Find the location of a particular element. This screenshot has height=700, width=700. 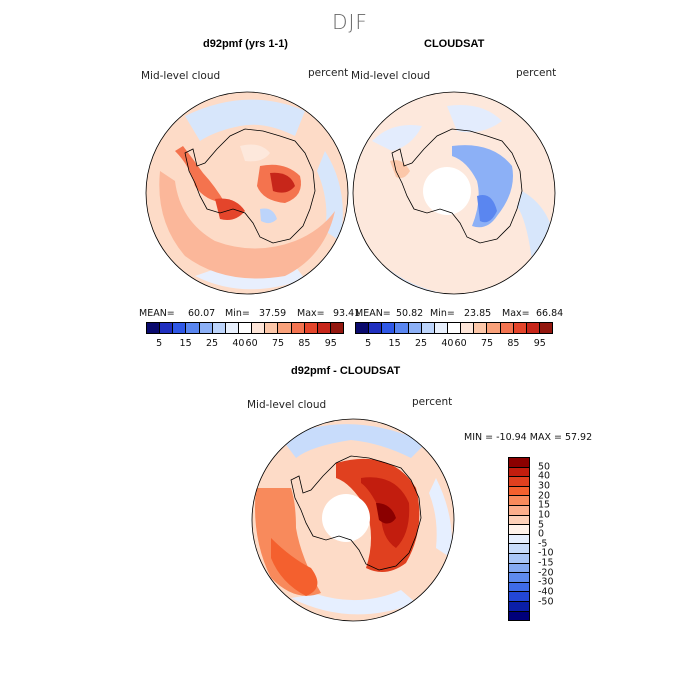

panel2-mean-value: 50.82 is located at coordinates (410, 313).